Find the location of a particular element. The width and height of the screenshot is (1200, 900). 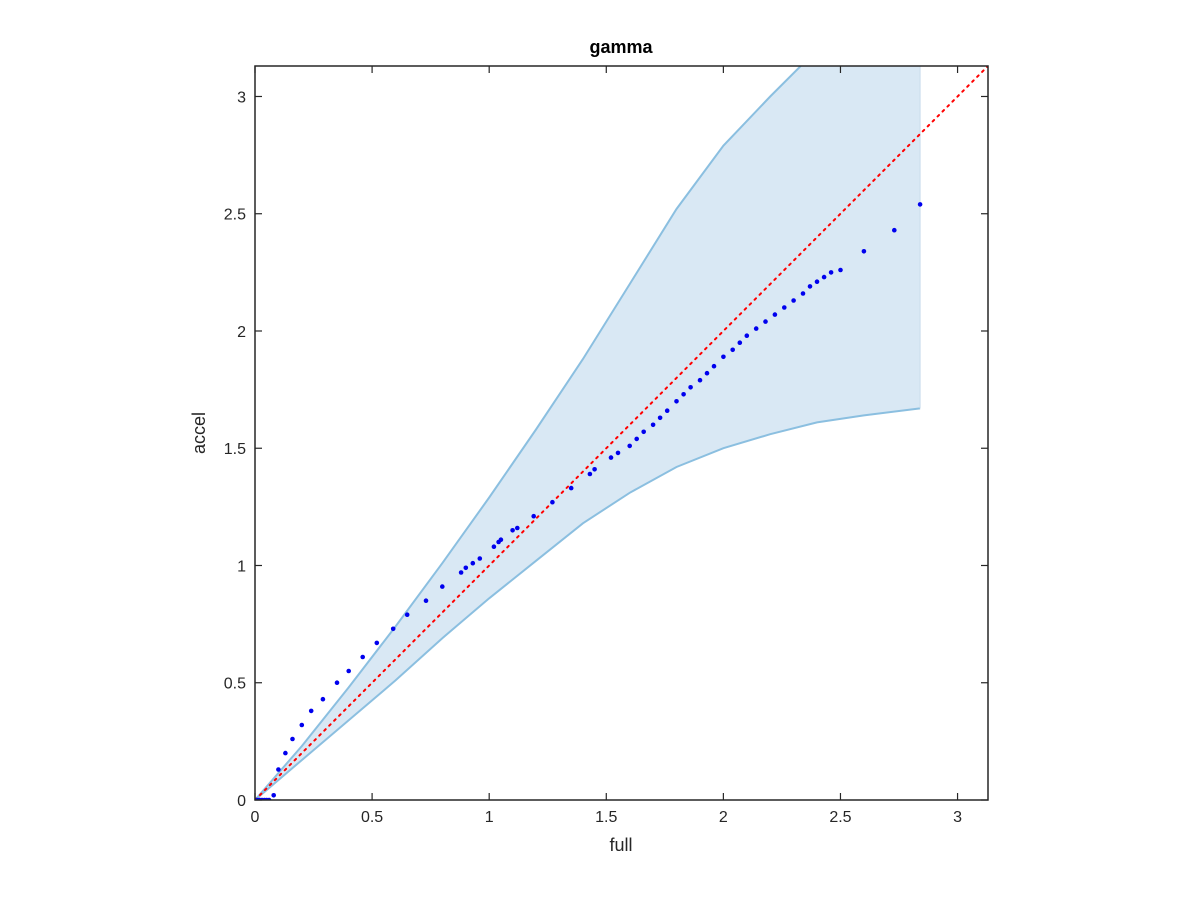

y-tick-label: 1.5 is located at coordinates (235, 449).